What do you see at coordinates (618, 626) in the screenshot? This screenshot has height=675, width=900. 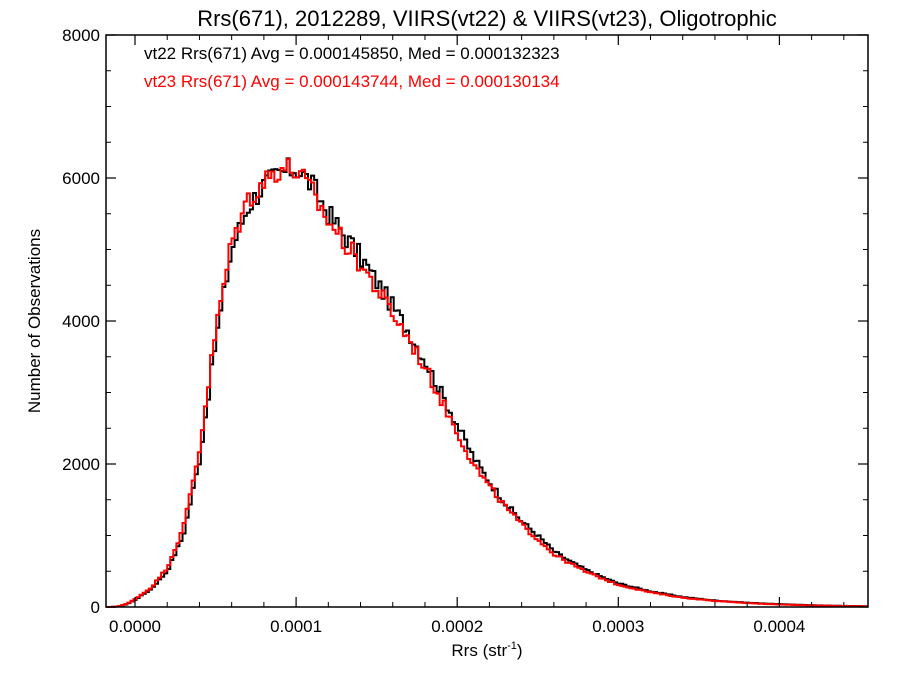 I see `x-tick-label: 0.0003` at bounding box center [618, 626].